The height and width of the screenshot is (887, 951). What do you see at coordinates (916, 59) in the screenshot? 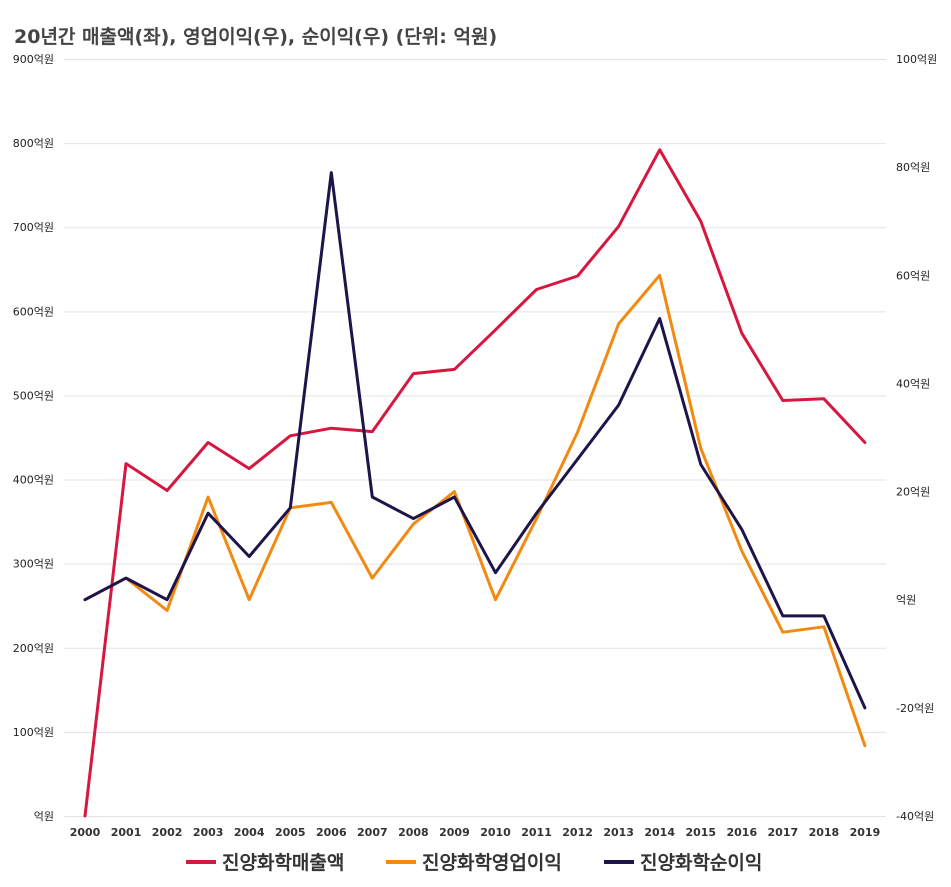
I see `right-tick-label: 100억원` at bounding box center [916, 59].